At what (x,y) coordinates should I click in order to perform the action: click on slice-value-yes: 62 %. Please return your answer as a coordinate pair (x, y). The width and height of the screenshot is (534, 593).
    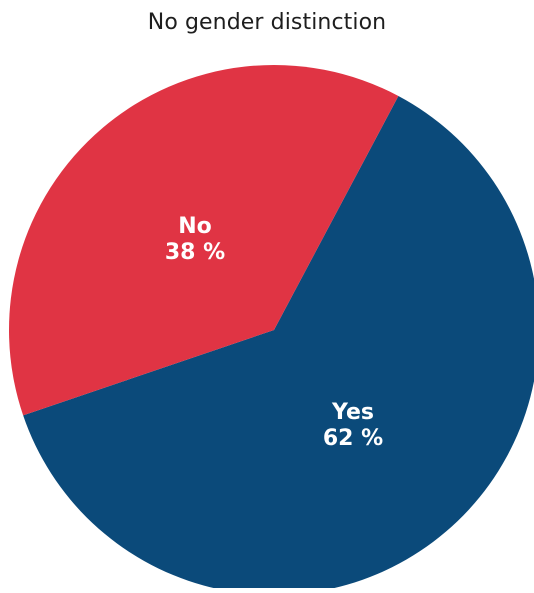
    Looking at the image, I should click on (353, 438).